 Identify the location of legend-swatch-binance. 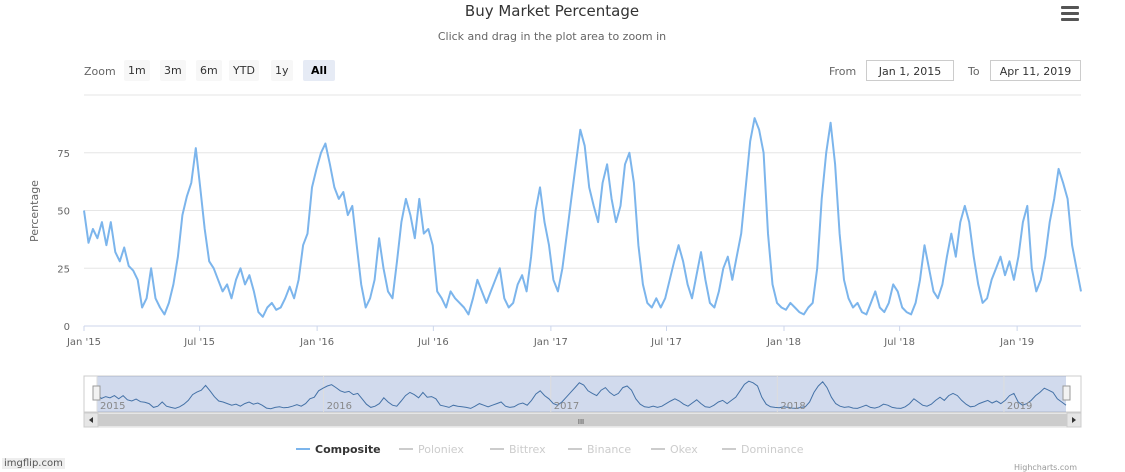
(575, 449).